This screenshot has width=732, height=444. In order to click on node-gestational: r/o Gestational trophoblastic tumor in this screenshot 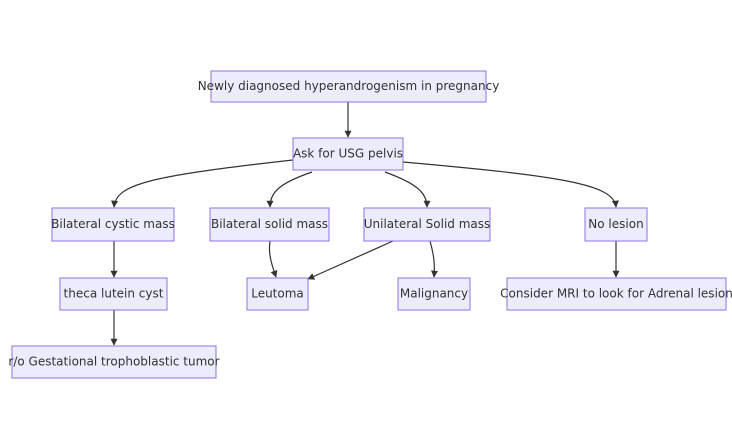, I will do `click(114, 362)`.